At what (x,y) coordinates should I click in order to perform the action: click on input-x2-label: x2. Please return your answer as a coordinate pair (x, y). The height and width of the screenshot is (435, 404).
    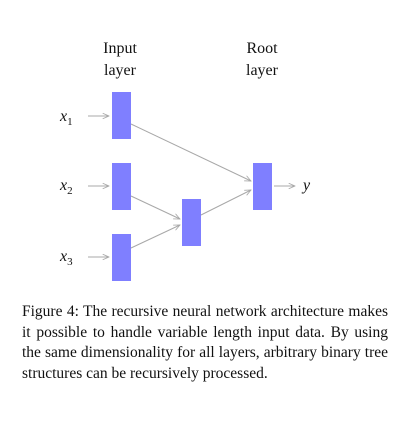
    Looking at the image, I should click on (66, 187).